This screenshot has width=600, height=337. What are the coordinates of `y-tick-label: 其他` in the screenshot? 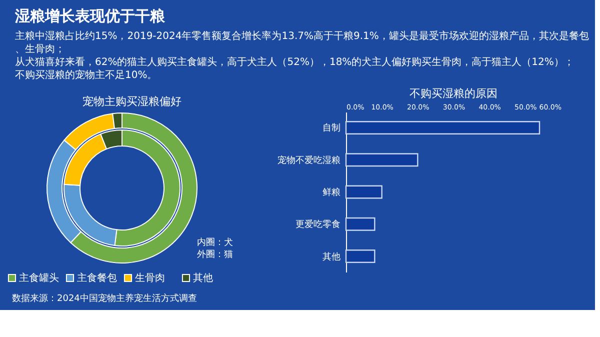 It's located at (331, 256).